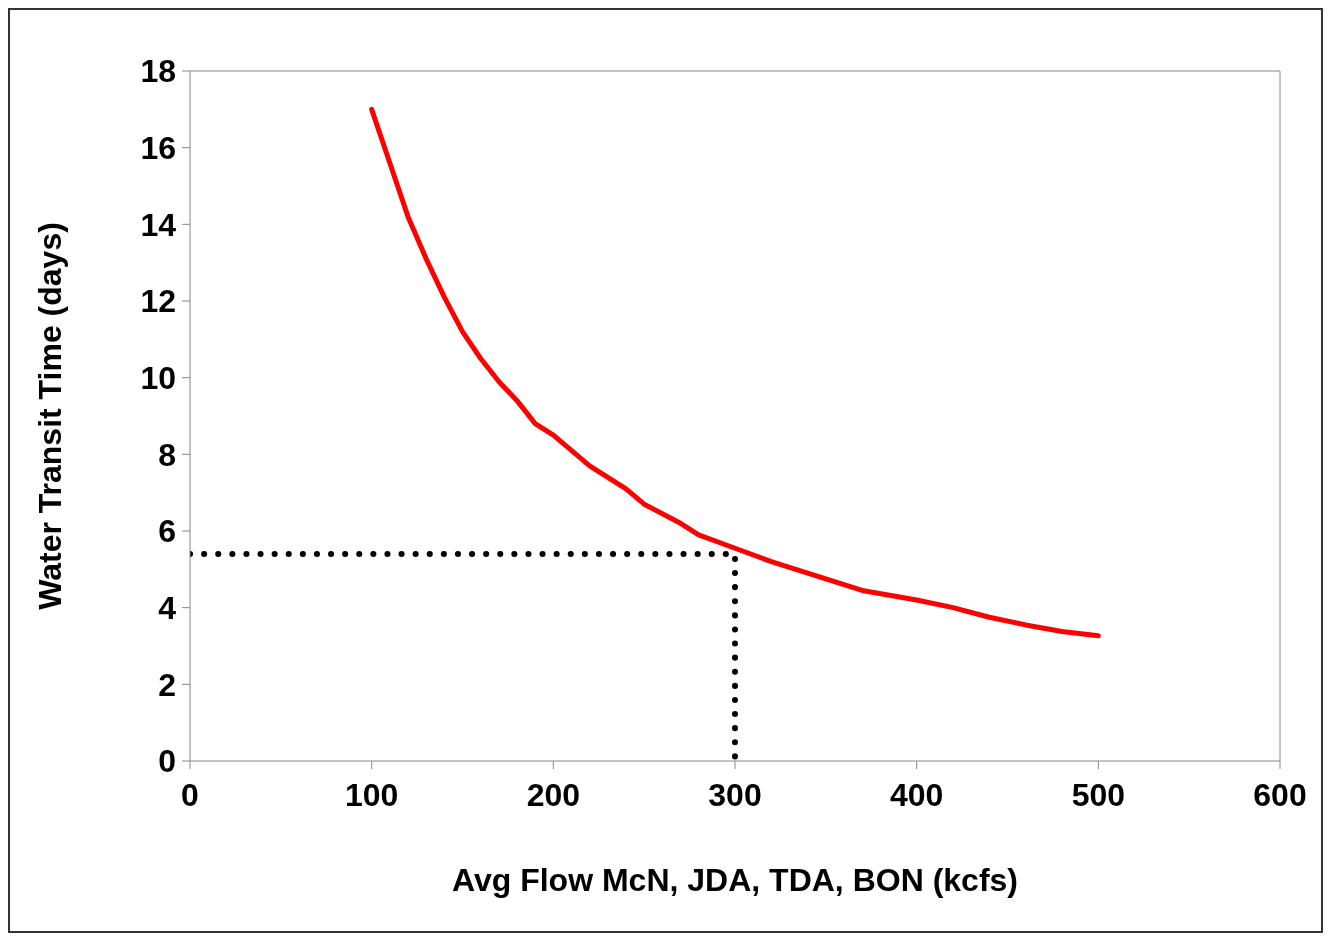  I want to click on y-tick-label: 8, so click(167, 454).